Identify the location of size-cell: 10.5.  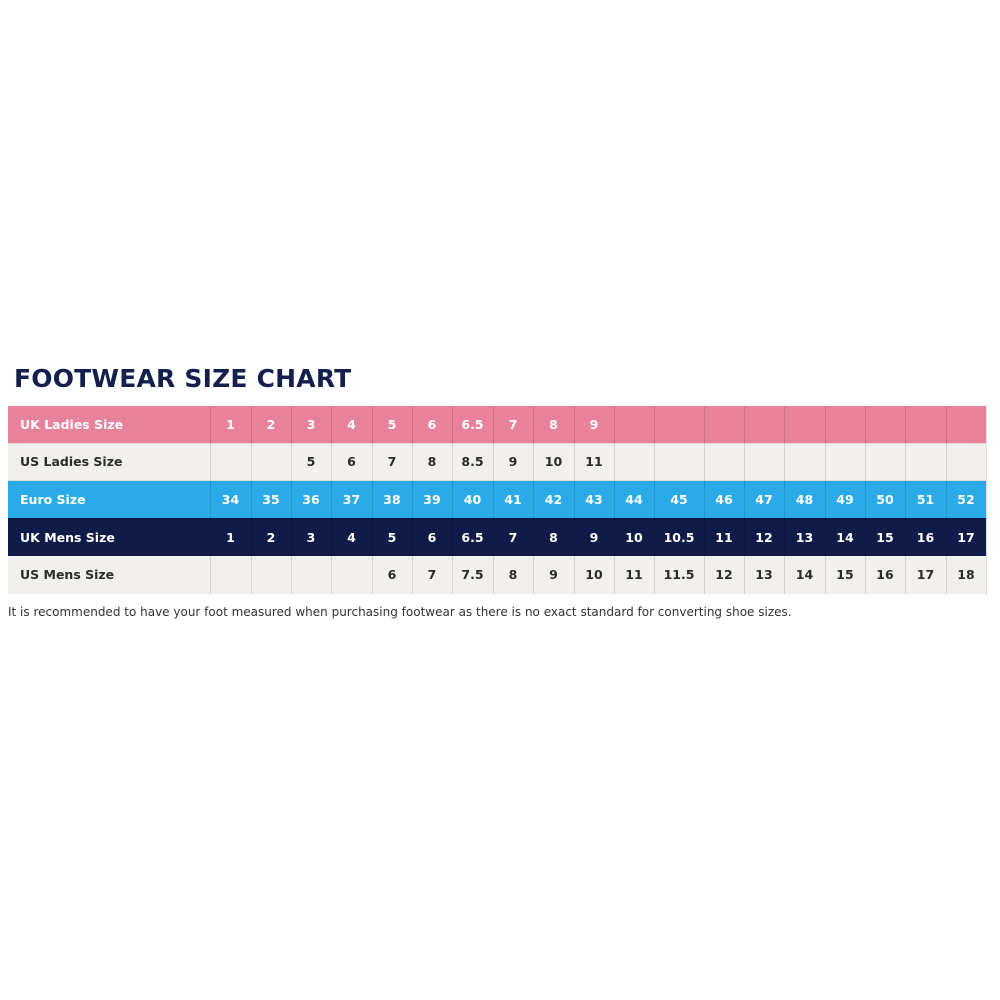
(679, 537).